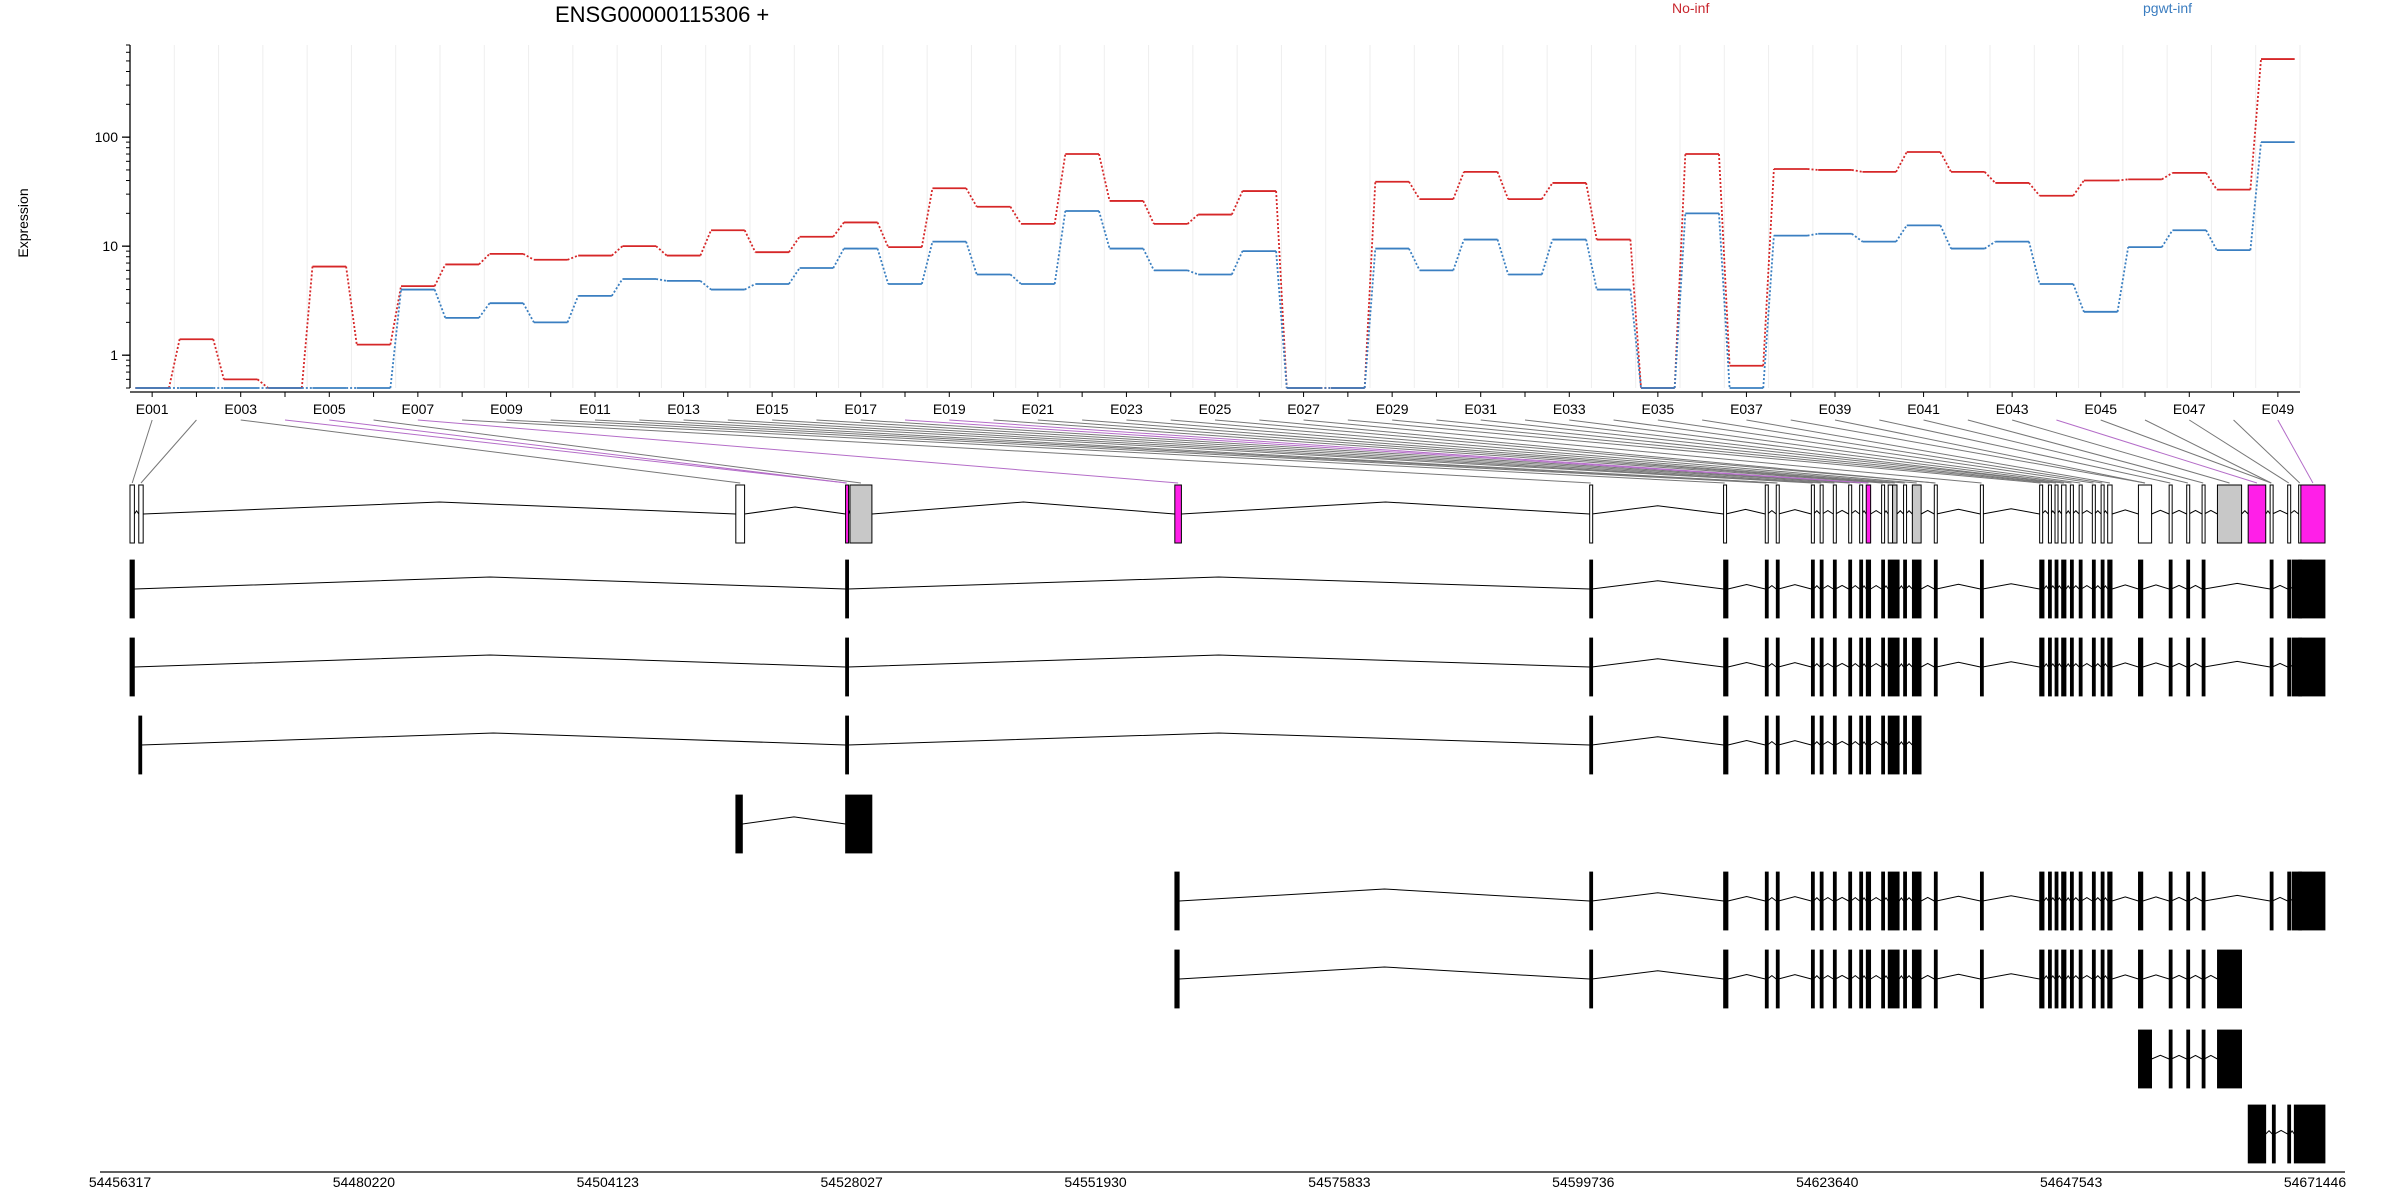 This screenshot has height=1190, width=2400. Describe the element at coordinates (772, 409) in the screenshot. I see `exon-label: E015` at that location.